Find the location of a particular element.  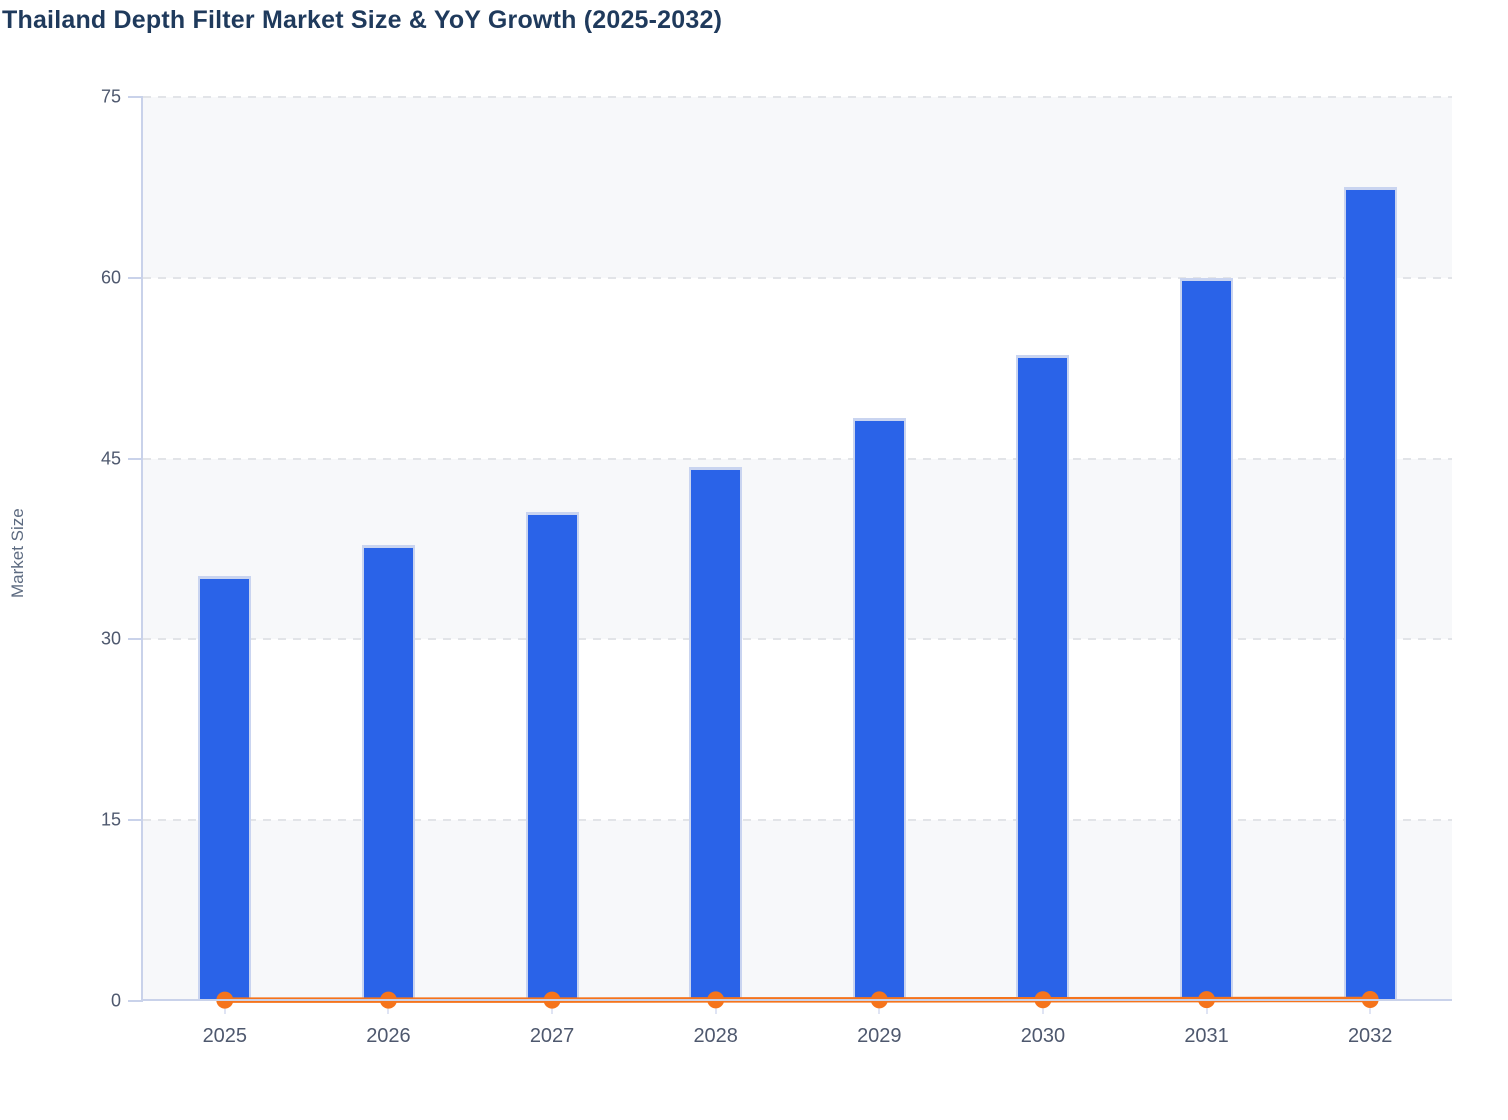

y-axis-line is located at coordinates (142, 549).